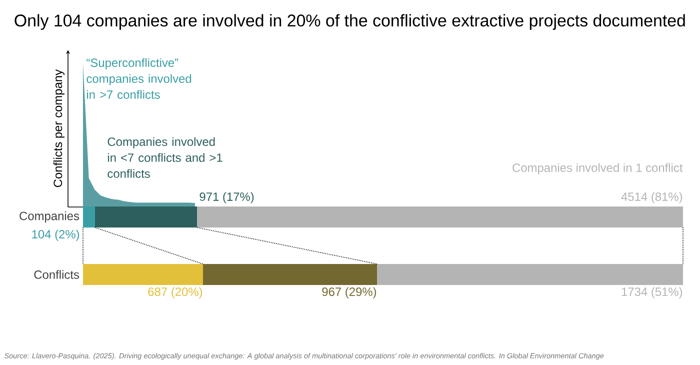 The height and width of the screenshot is (365, 700). Describe the element at coordinates (651, 198) in the screenshot. I see `data-label: 4514 (81%)` at that location.